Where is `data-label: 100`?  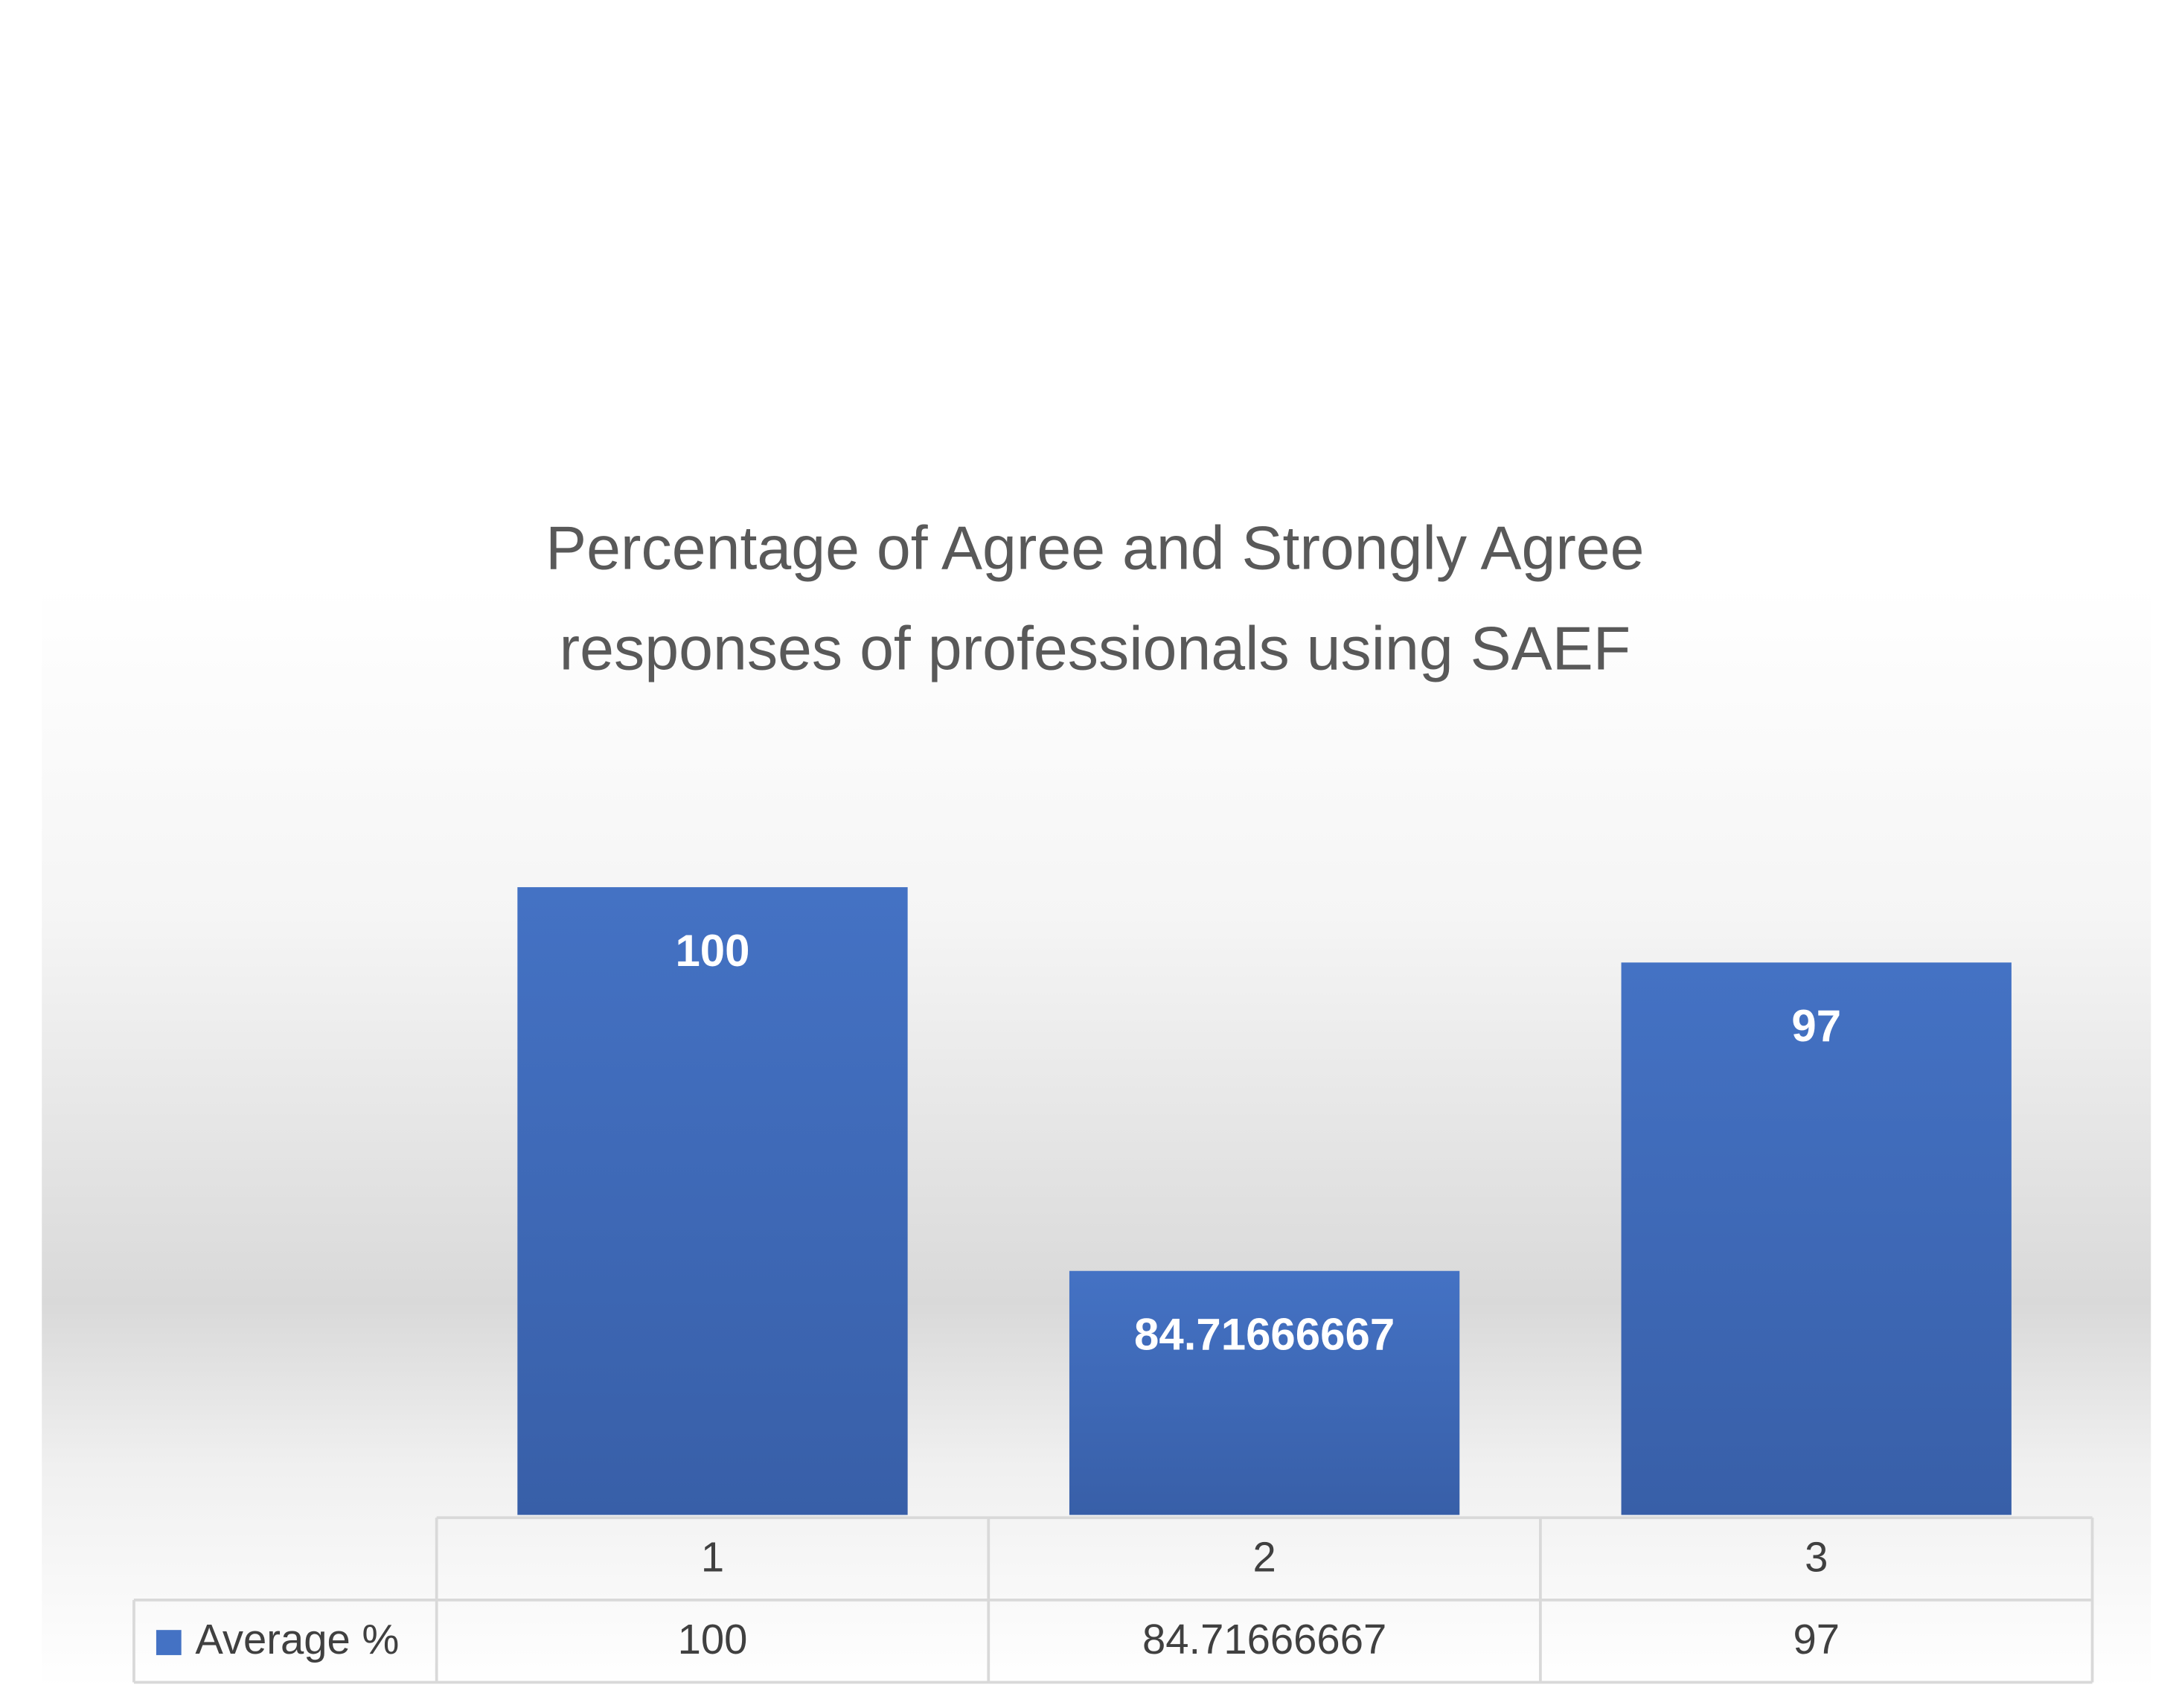
data-label: 100 is located at coordinates (712, 951).